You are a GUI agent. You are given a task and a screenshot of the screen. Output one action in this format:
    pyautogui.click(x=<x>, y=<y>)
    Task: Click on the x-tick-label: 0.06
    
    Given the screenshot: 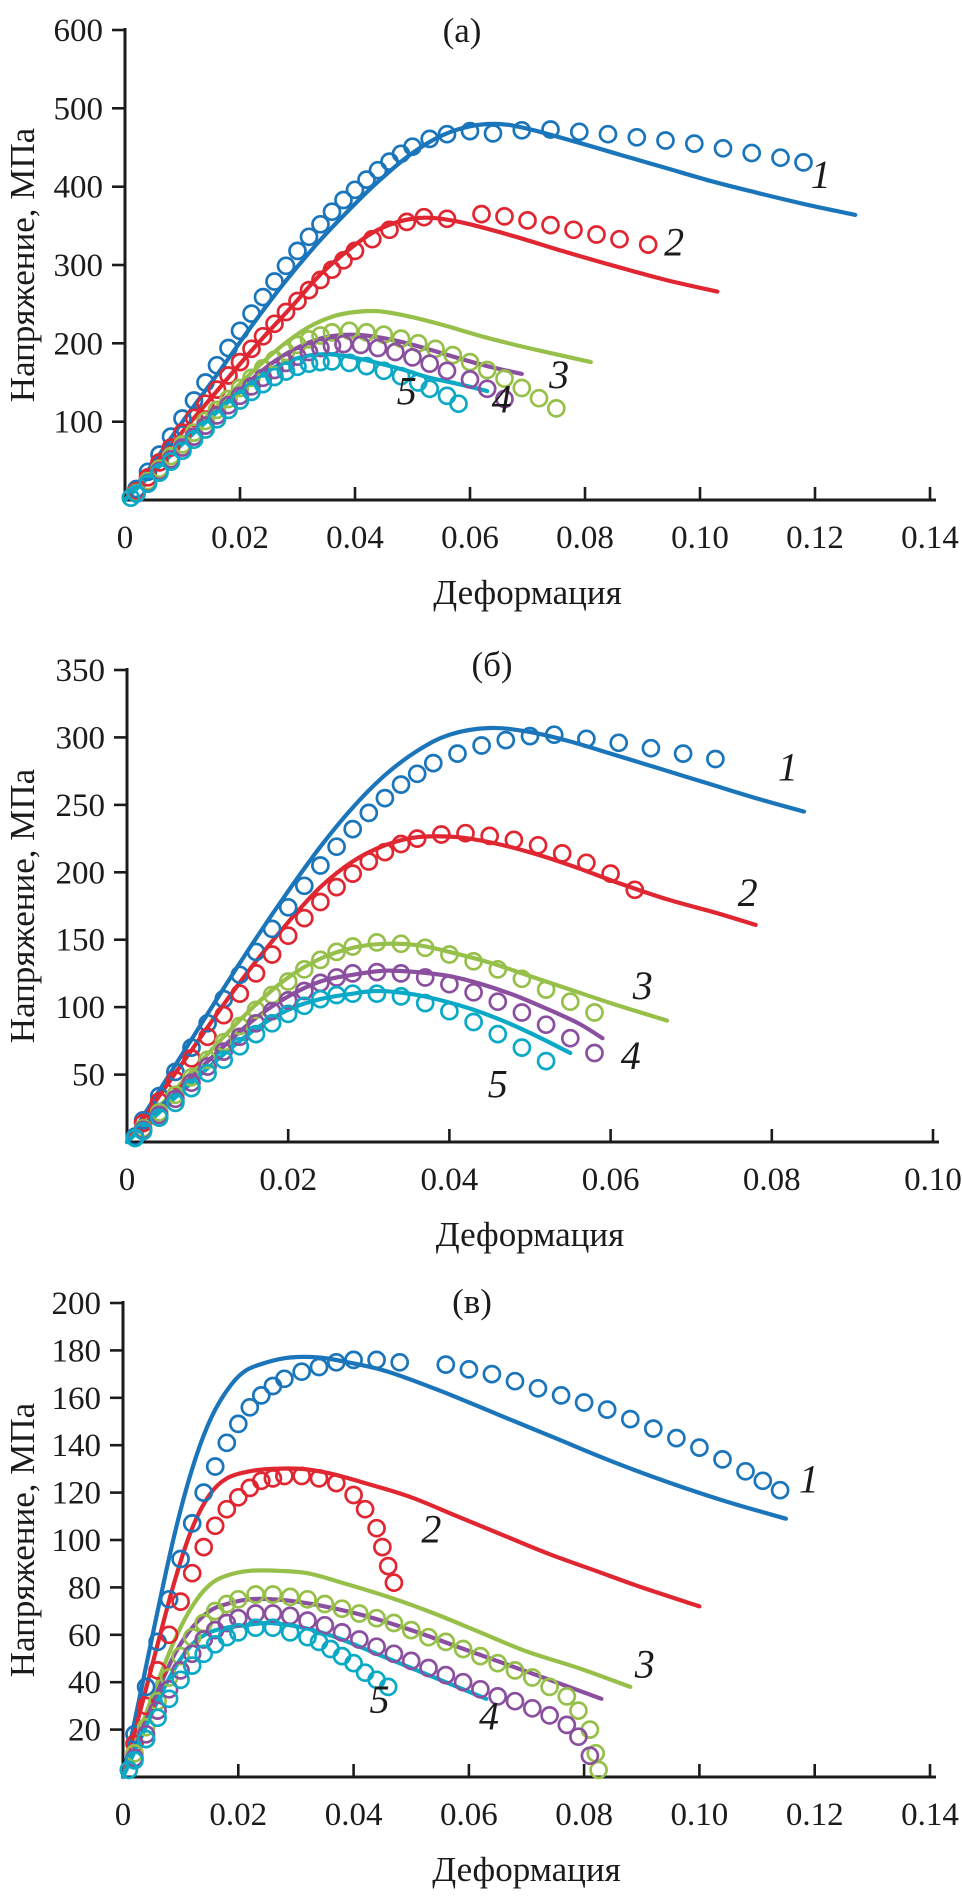 What is the action you would take?
    pyautogui.click(x=611, y=1180)
    